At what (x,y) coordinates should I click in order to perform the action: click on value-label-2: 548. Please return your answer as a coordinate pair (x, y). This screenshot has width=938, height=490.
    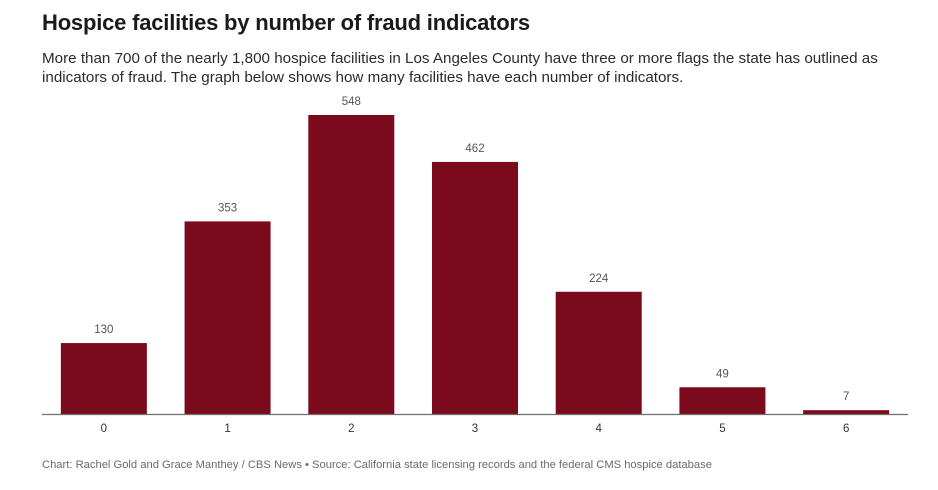
    Looking at the image, I should click on (351, 102).